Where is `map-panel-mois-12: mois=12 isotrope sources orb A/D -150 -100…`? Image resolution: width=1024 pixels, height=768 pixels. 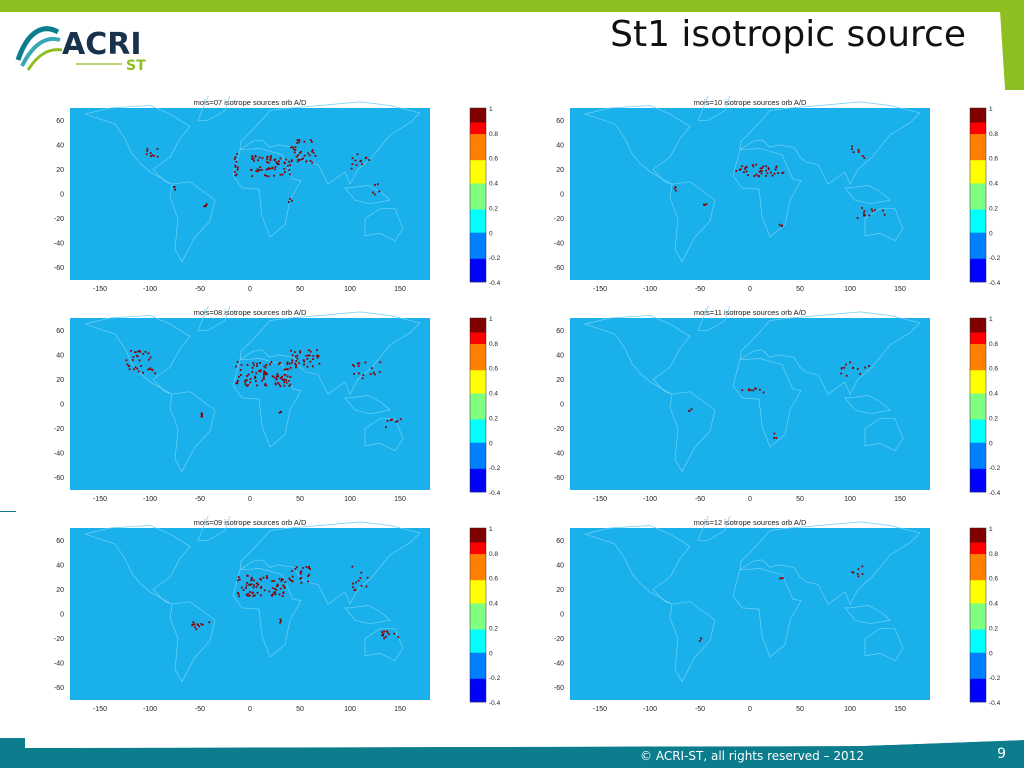
map-panel-mois-12: mois=12 isotrope sources orb A/D -150 -100… is located at coordinates (765, 616).